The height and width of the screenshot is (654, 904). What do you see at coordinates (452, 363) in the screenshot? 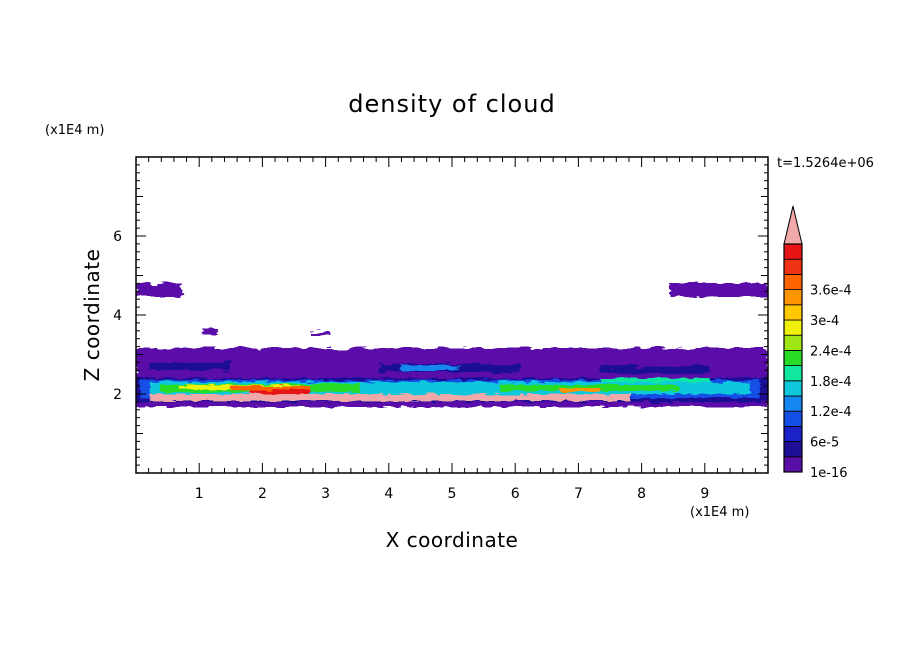
I see `cloud-layer-mid` at bounding box center [452, 363].